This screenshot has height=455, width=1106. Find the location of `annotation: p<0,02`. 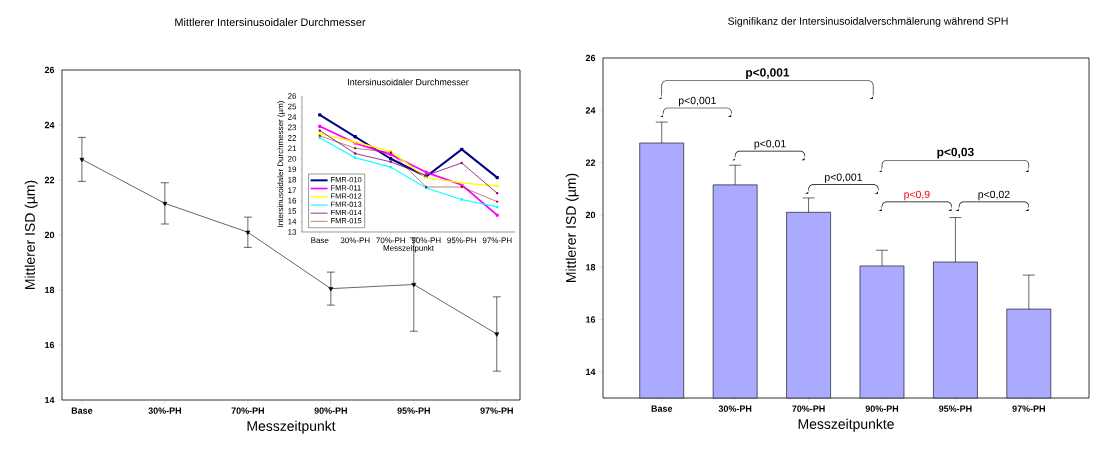

annotation: p<0,02 is located at coordinates (994, 195).